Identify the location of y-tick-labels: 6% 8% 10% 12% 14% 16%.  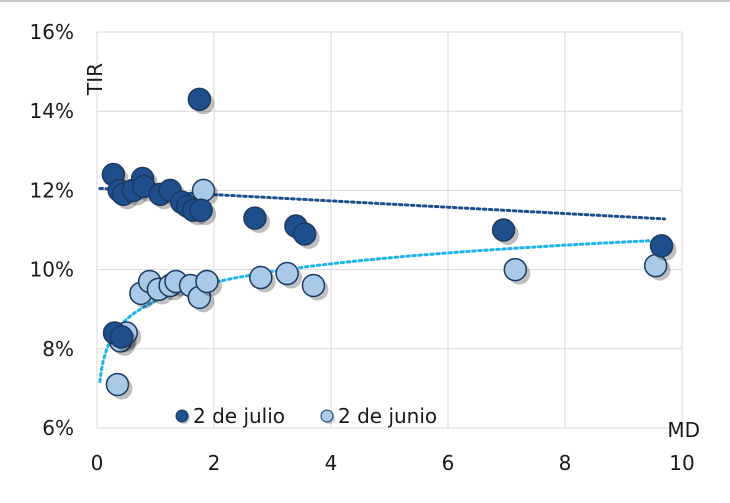
(52, 230).